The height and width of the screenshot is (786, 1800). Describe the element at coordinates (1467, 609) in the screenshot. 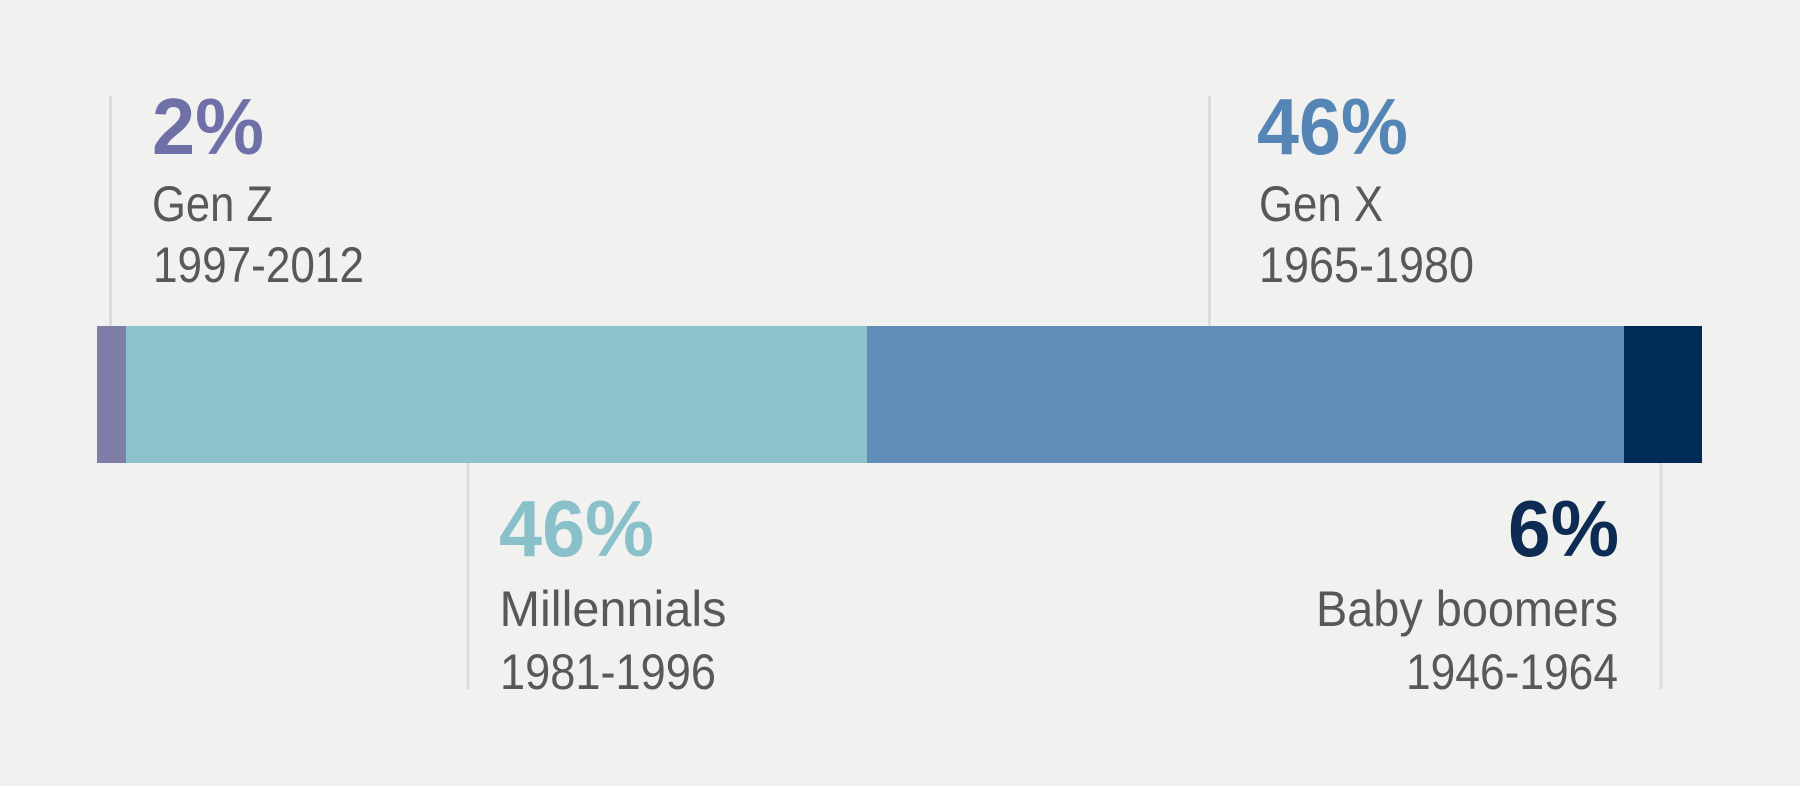

I see `svg-text: Baby boomers` at that location.